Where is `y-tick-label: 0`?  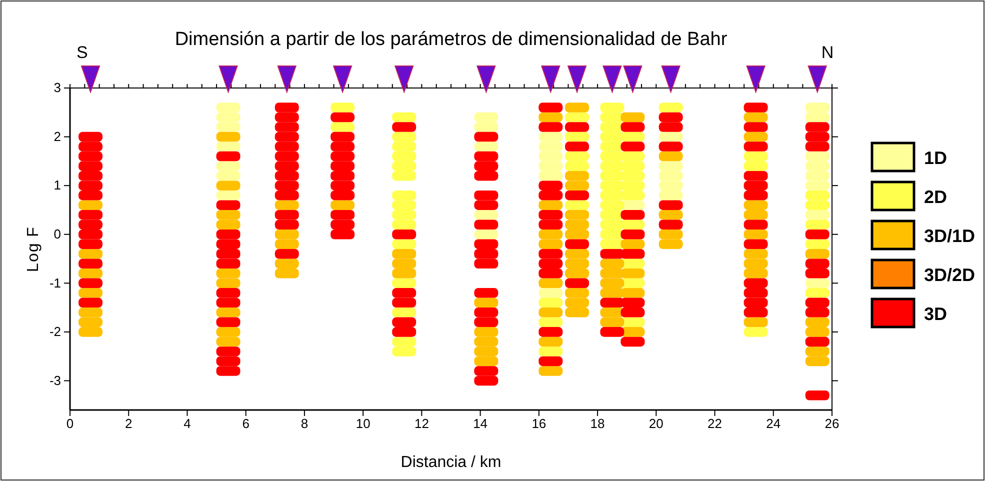
y-tick-label: 0 is located at coordinates (57, 234).